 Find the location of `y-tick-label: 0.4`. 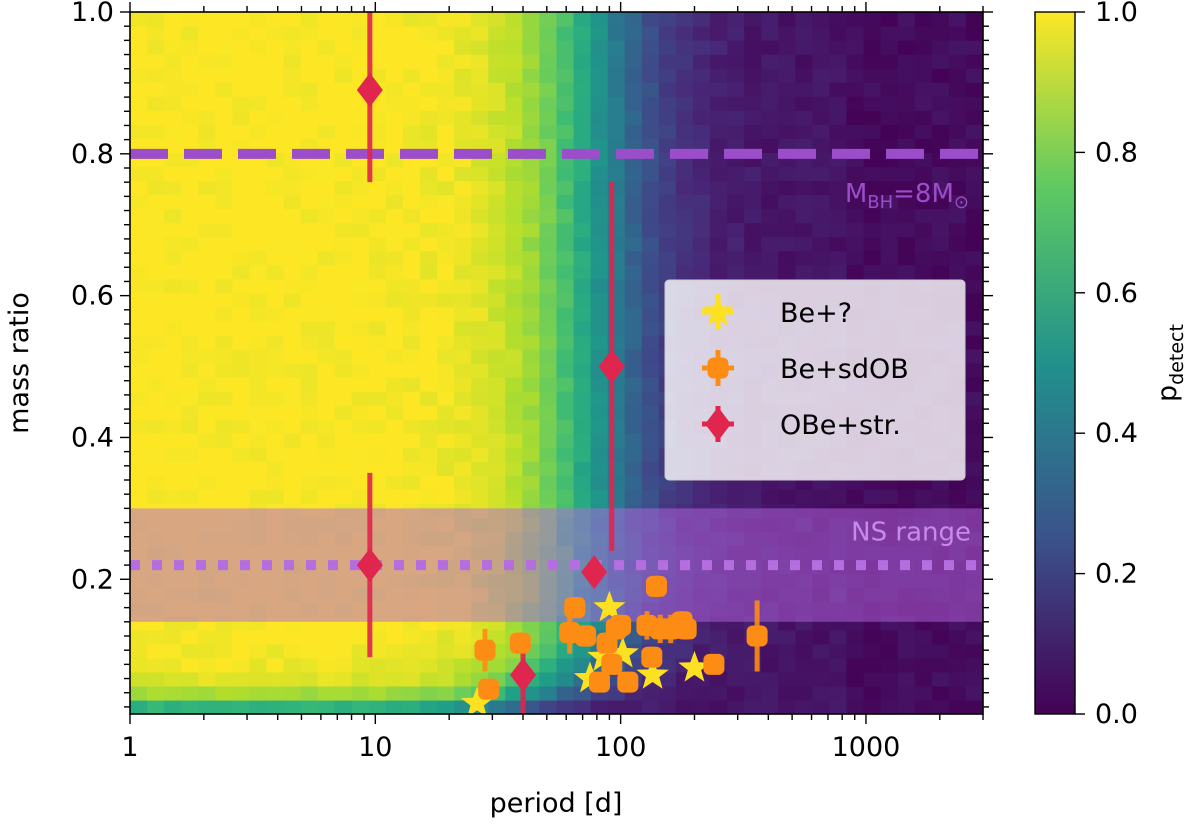

y-tick-label: 0.4 is located at coordinates (92, 437).